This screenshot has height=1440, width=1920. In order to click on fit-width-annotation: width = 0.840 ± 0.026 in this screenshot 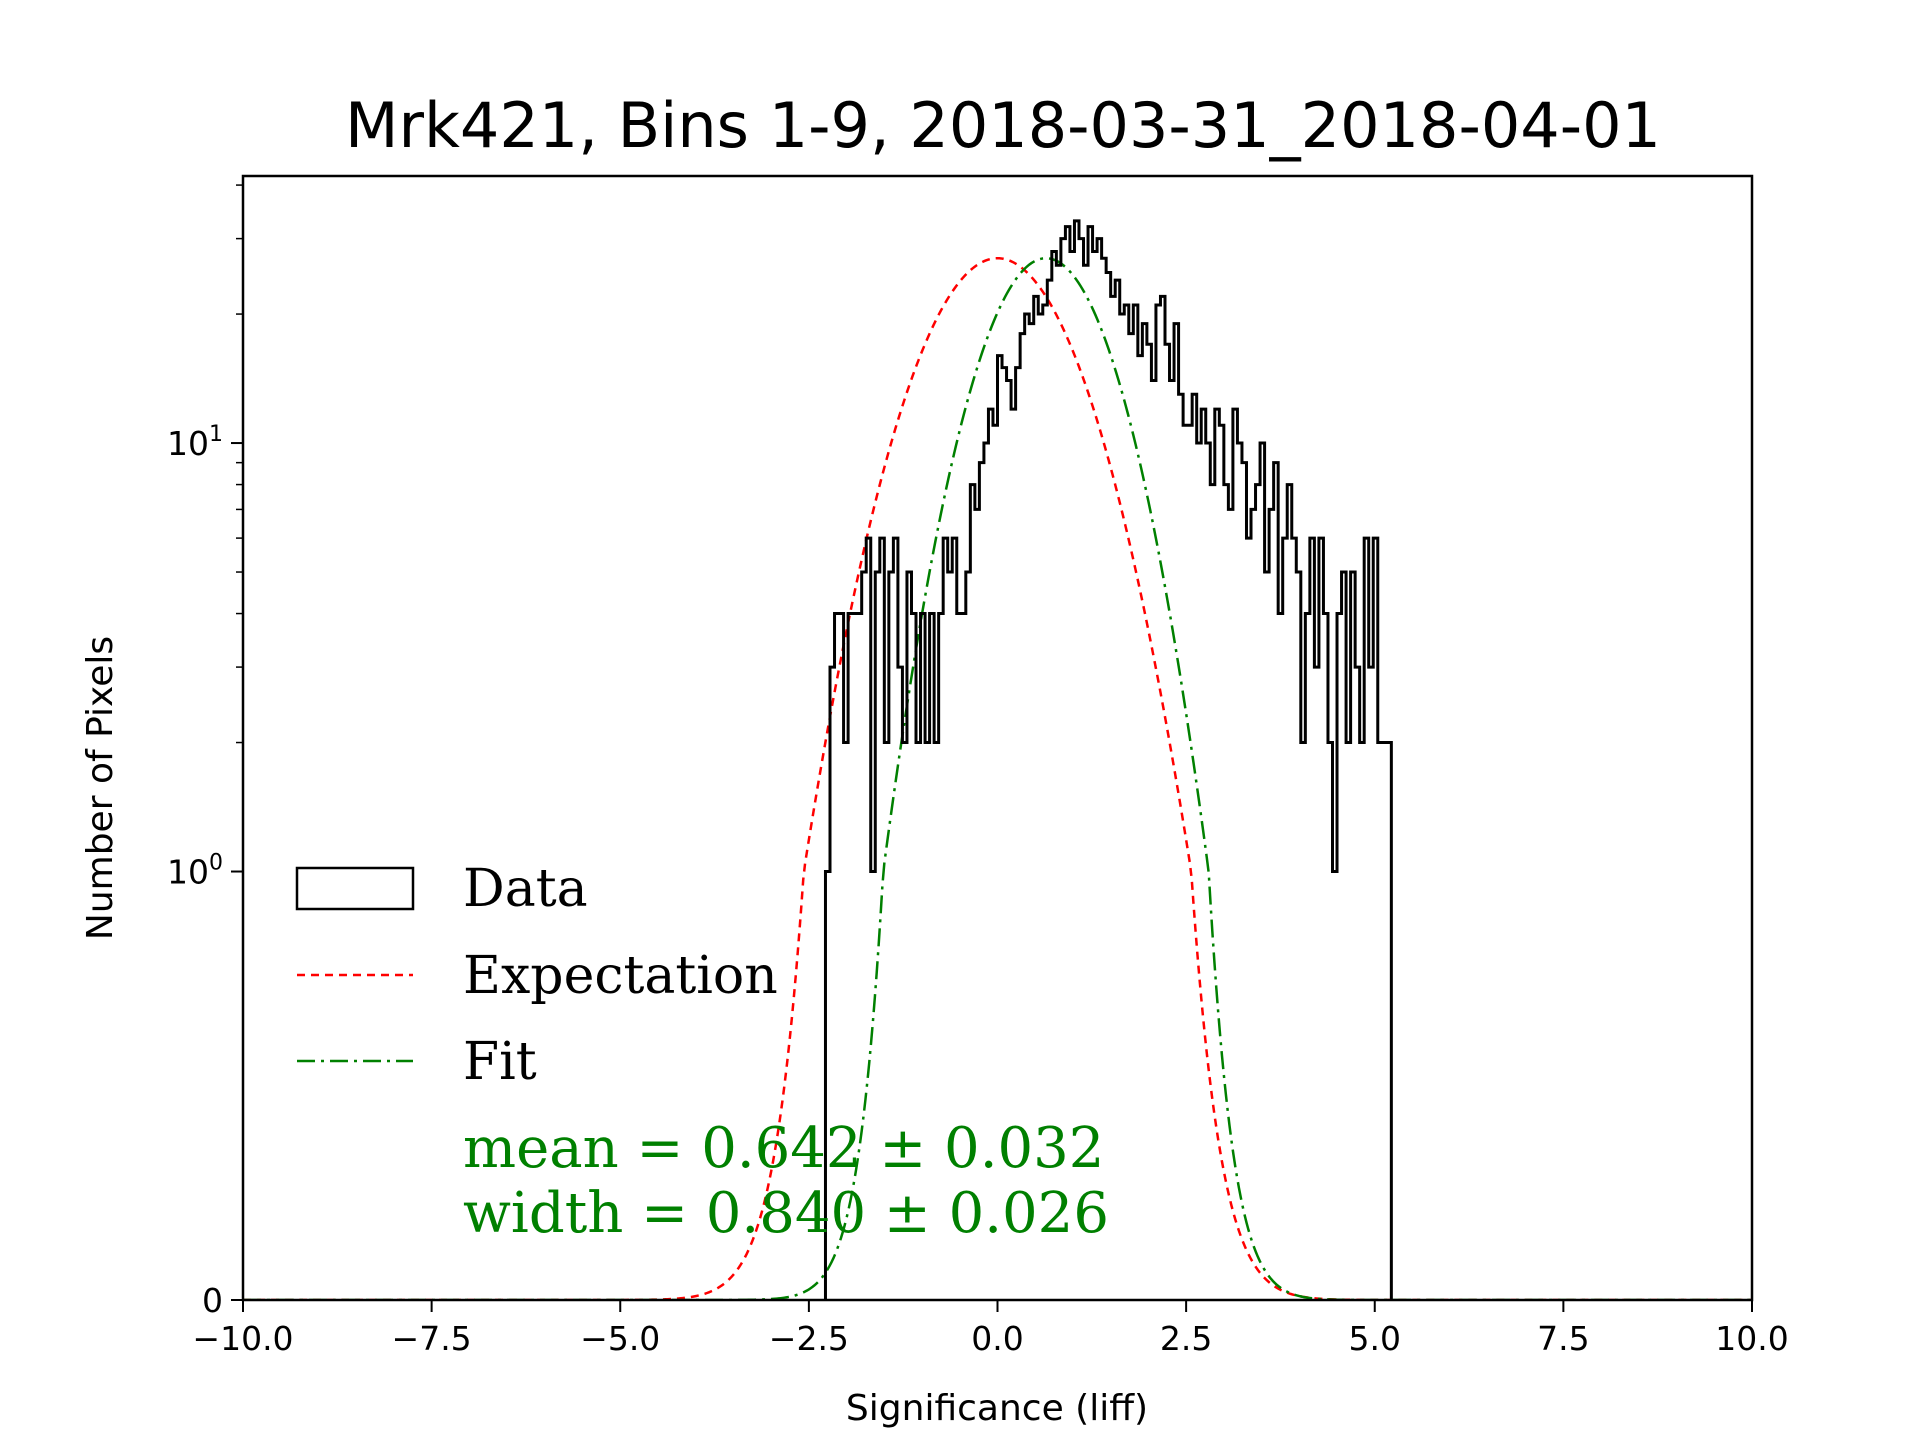, I will do `click(786, 1213)`.